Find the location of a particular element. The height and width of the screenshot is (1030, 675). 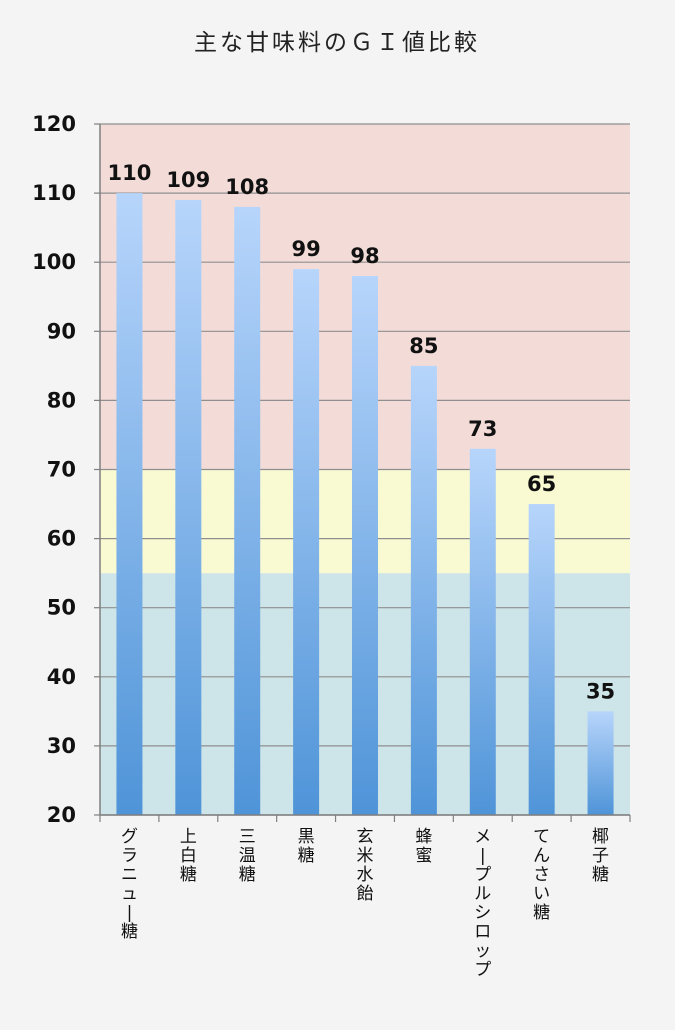

x-category-label: 蜂蜜 is located at coordinates (423, 846).